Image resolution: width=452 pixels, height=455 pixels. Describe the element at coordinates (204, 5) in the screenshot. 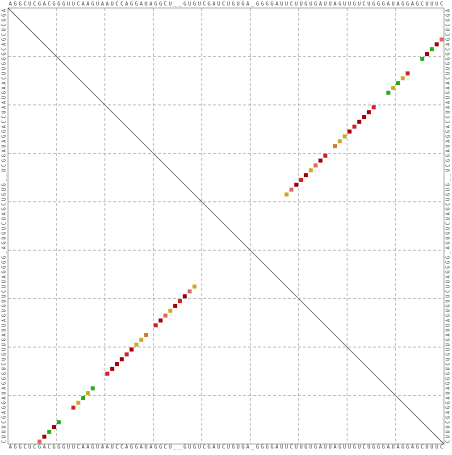

I see `sequence-top: C` at that location.